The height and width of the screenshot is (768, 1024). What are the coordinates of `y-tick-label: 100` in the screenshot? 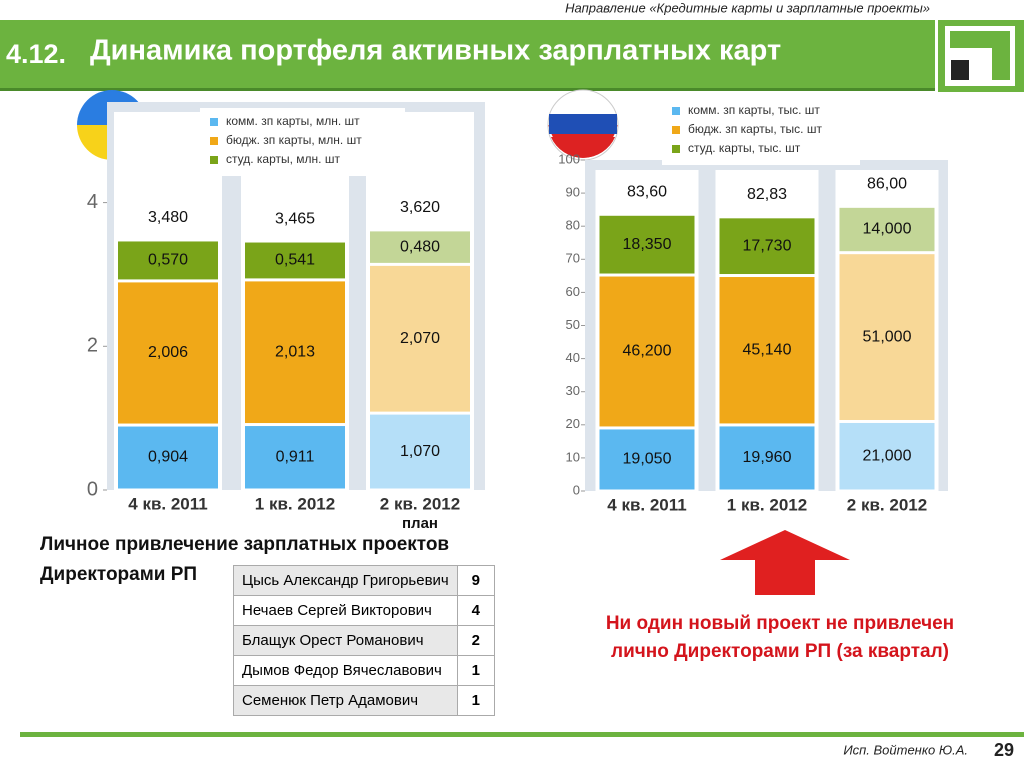 It's located at (569, 158).